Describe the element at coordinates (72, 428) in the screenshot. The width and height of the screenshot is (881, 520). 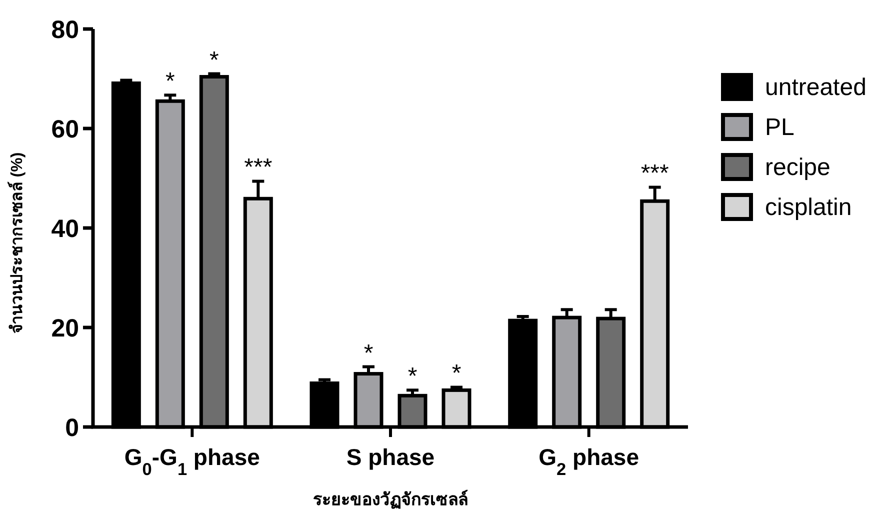
I see `y-tick-label: 0` at that location.